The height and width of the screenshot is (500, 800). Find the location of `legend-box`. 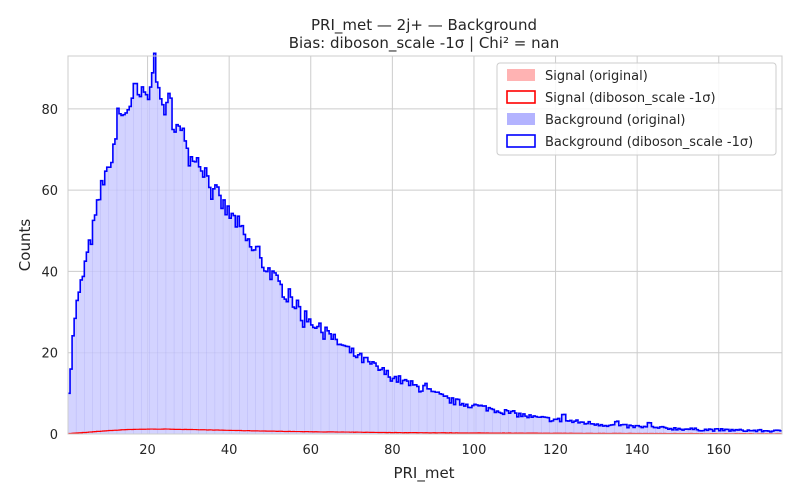

legend-box is located at coordinates (636, 109).